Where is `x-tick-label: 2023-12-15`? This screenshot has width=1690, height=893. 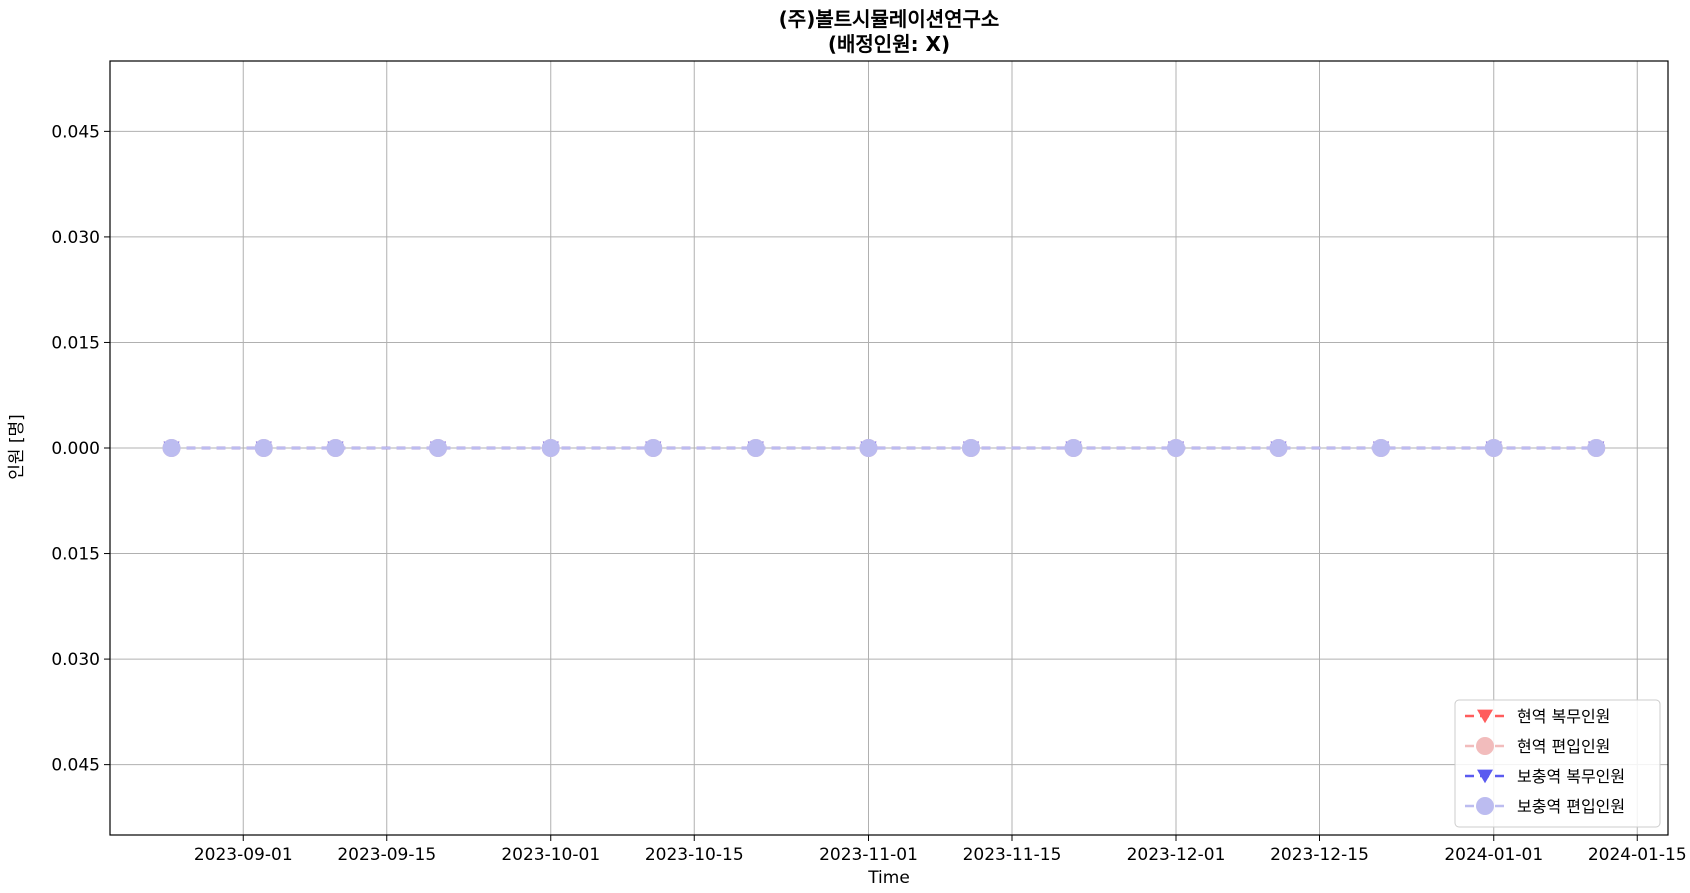
x-tick-label: 2023-12-15 is located at coordinates (1319, 855).